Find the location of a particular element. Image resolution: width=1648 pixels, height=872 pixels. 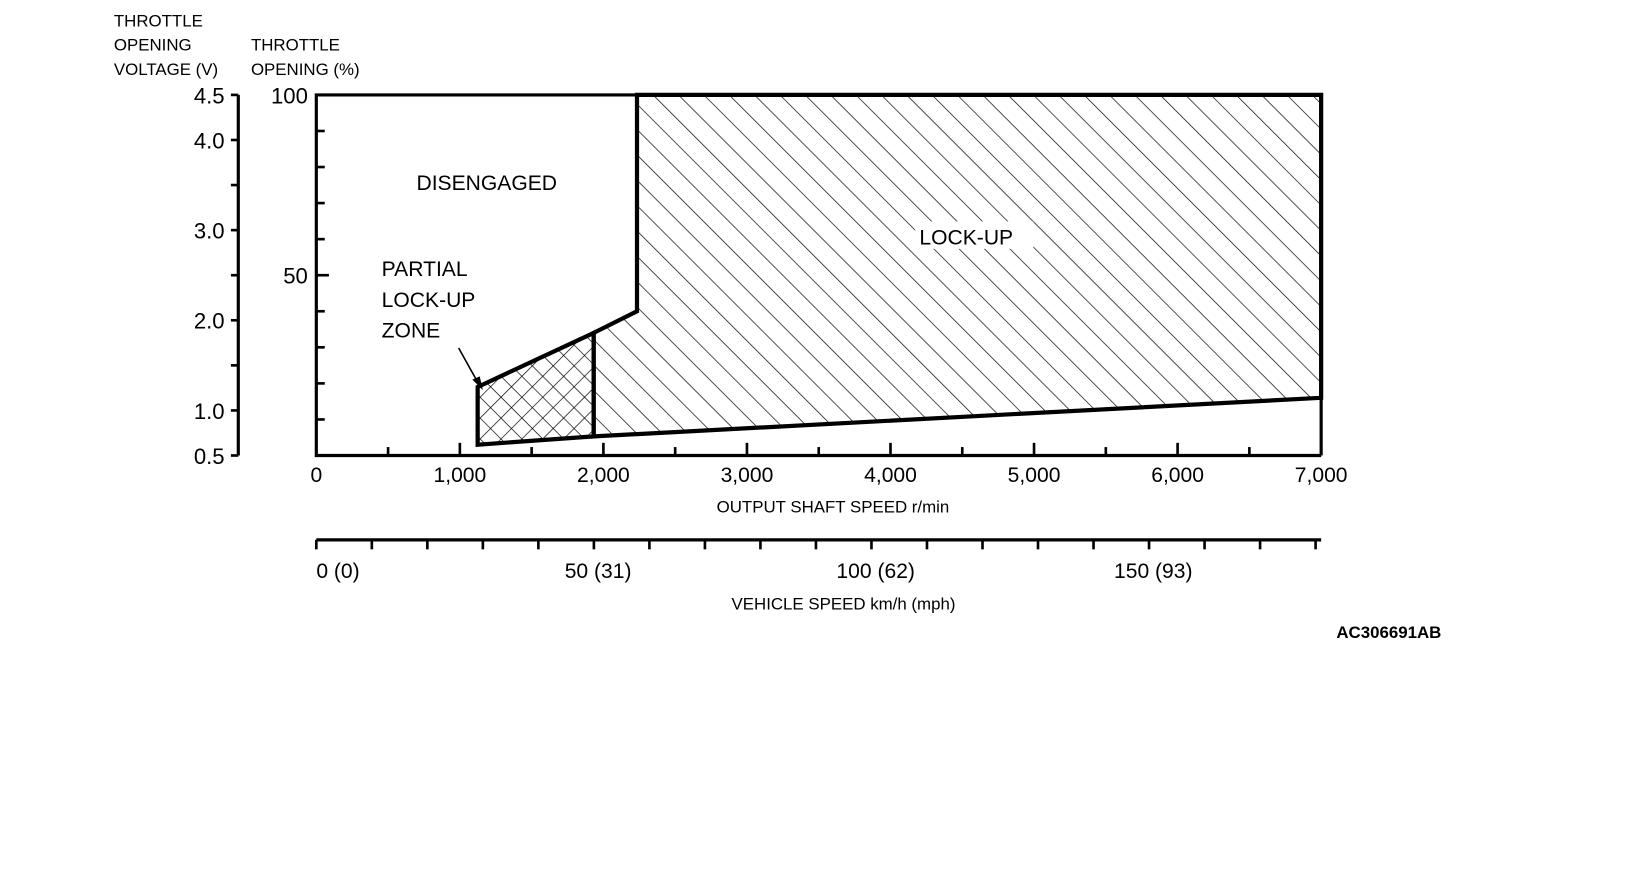

partial-lockup-region is located at coordinates (535, 388).